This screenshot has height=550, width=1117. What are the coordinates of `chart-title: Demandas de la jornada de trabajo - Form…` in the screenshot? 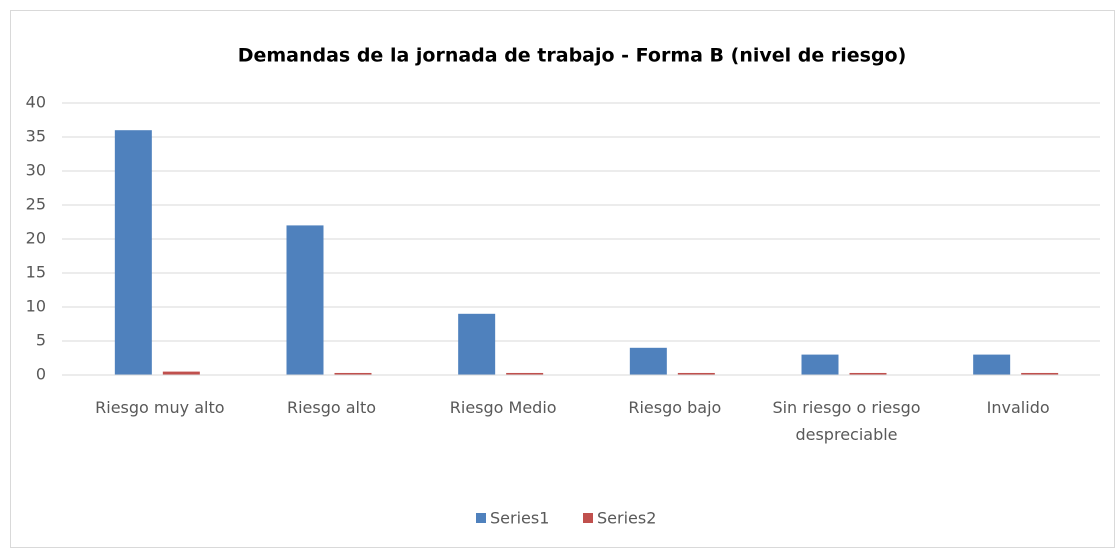 It's located at (572, 56).